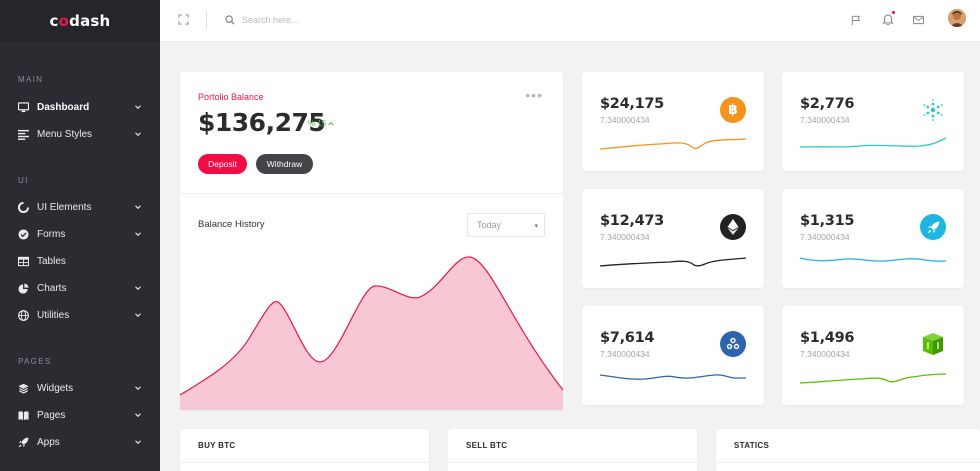  I want to click on section-title-pages: PAGES, so click(35, 361).